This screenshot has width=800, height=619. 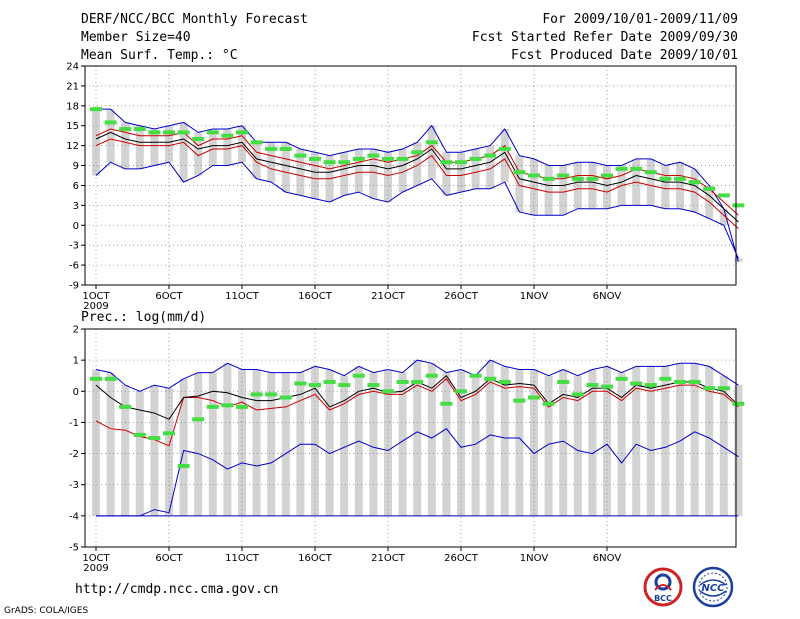 What do you see at coordinates (194, 19) in the screenshot?
I see `chart-title: DERF/NCC/BCC Monthly Forecast` at bounding box center [194, 19].